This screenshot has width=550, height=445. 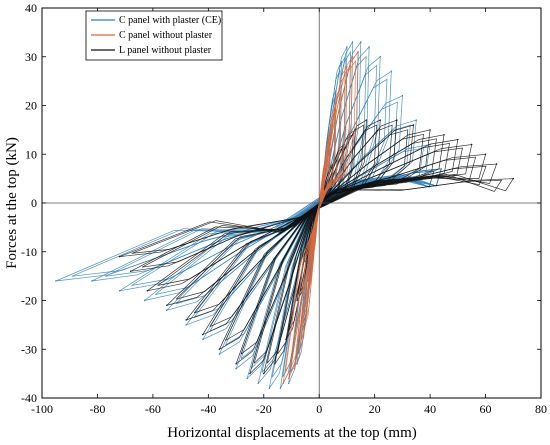 What do you see at coordinates (165, 50) in the screenshot?
I see `legend-label-l-without-plaster: L panel without plaster` at bounding box center [165, 50].